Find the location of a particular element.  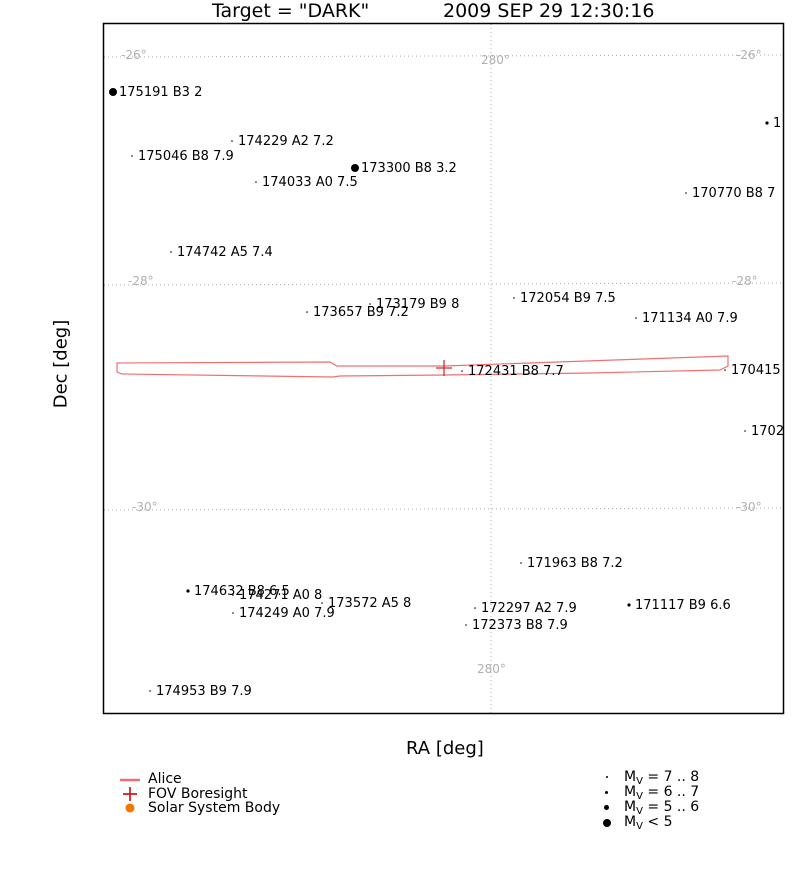

star-label: 174742 A5 7.4 is located at coordinates (225, 252).